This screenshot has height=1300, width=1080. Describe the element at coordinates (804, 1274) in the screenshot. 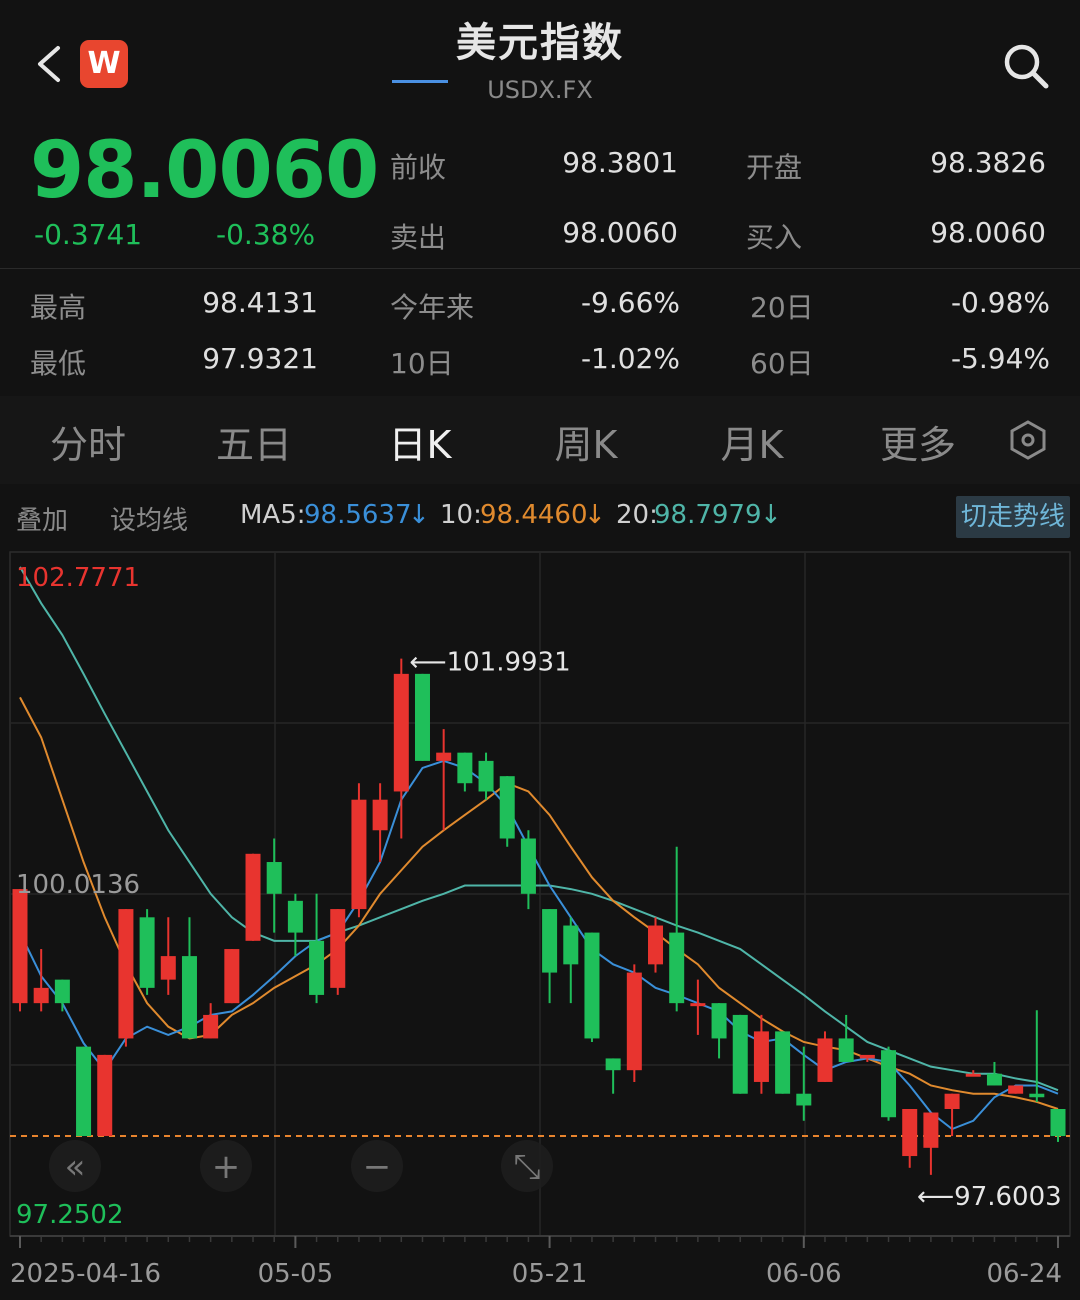

I see `x-tick-label: 06-06` at that location.